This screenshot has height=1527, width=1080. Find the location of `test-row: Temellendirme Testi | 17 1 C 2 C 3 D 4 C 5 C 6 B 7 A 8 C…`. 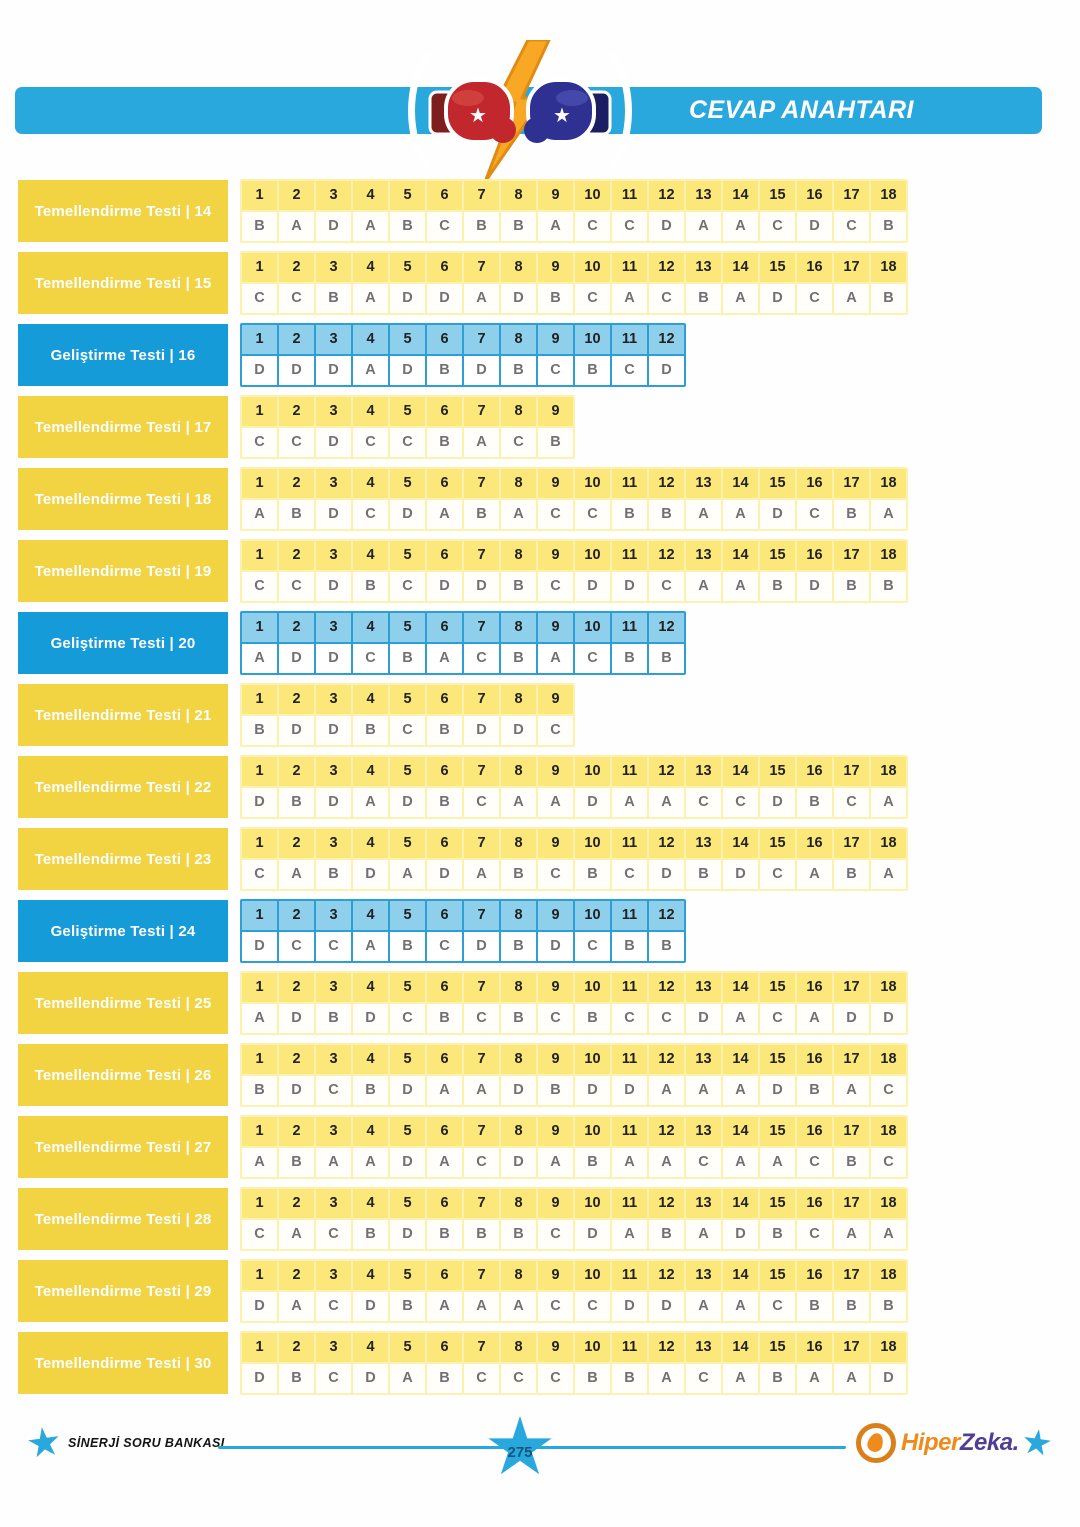

test-row: Temellendirme Testi | 17 1 C 2 C 3 D 4 C 5 C 6 B 7 A 8 C… is located at coordinates (540, 427).